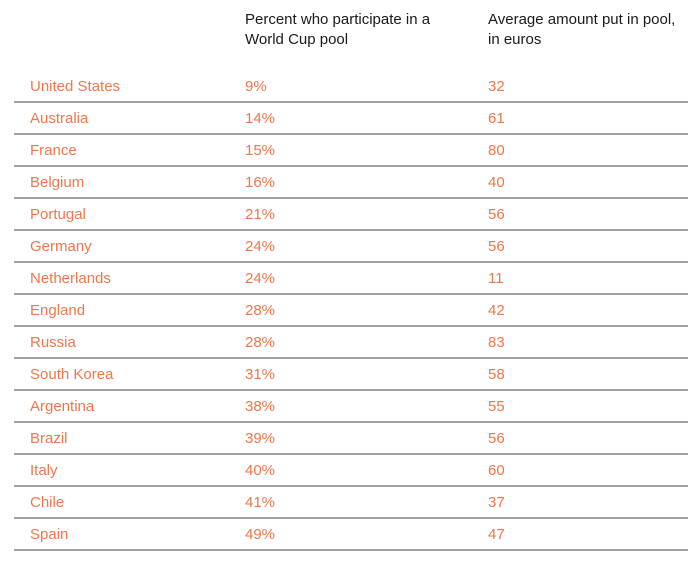 The width and height of the screenshot is (688, 566). Describe the element at coordinates (496, 406) in the screenshot. I see `amount-cell: 55` at that location.